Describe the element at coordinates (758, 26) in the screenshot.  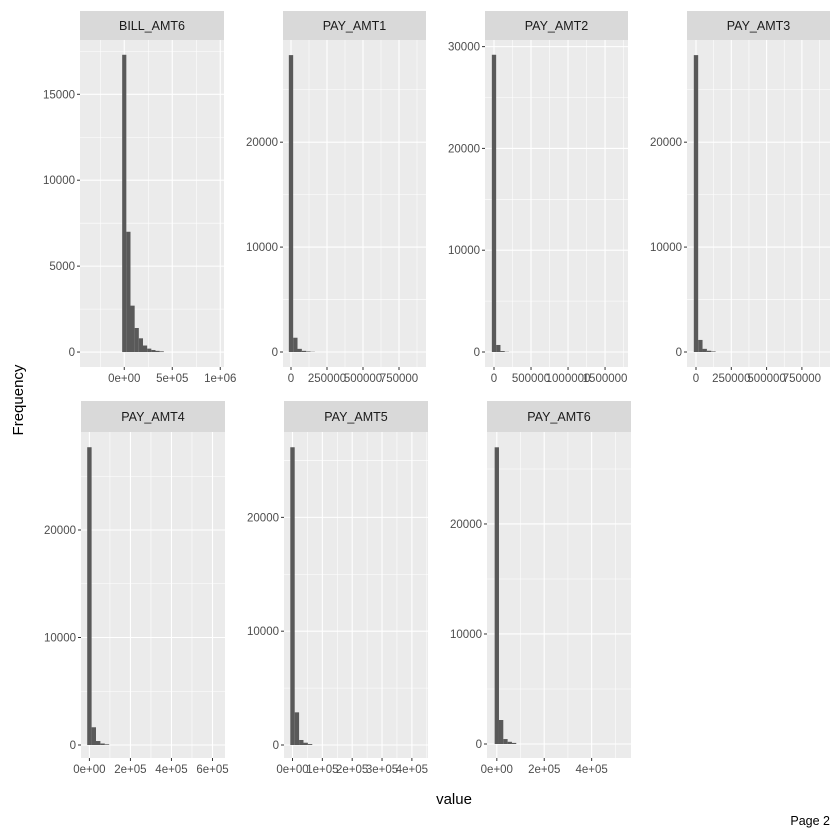
I see `facet-strip-label: PAY_AMT3` at that location.